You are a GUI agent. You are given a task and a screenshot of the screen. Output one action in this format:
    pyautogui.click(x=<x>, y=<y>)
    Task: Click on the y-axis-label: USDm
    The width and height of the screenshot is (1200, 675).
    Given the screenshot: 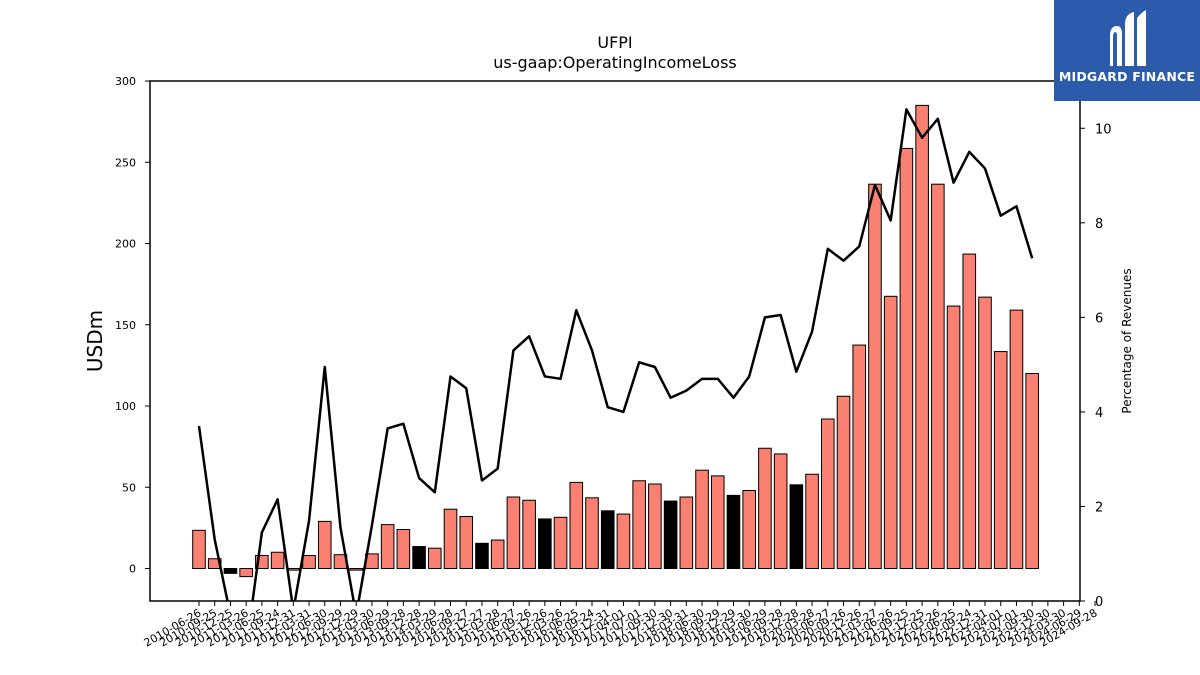 What is the action you would take?
    pyautogui.click(x=95, y=341)
    